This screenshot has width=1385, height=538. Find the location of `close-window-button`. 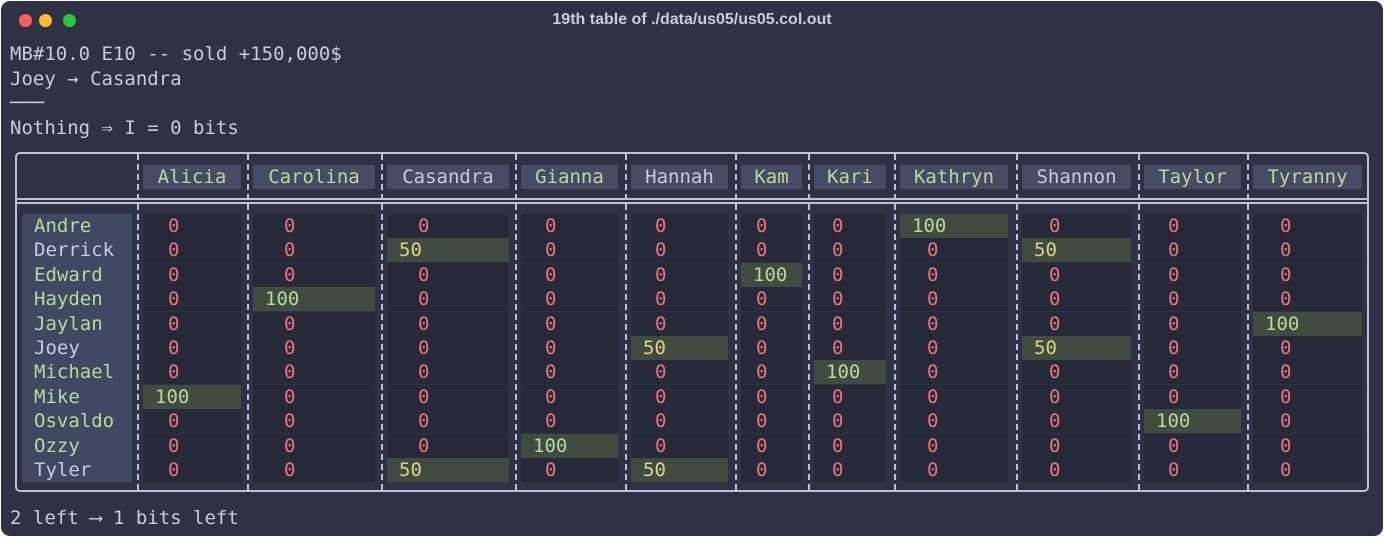

close-window-button is located at coordinates (25, 20).